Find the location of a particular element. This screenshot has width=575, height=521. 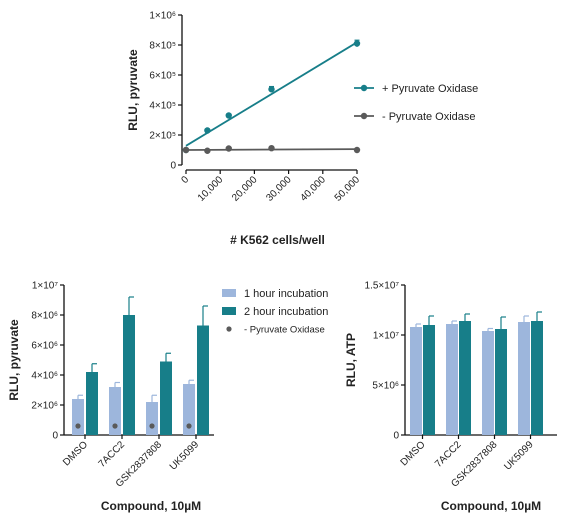

y-tick-label: 5×10⁶ is located at coordinates (385, 386).